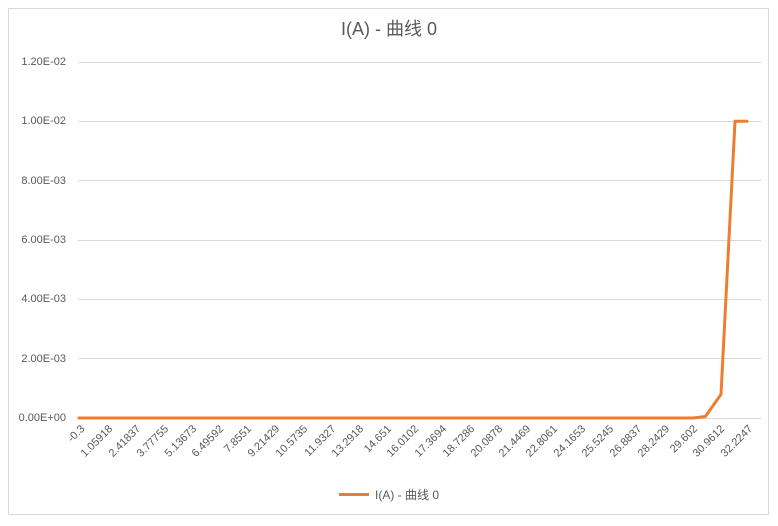 The image size is (778, 526). I want to click on legend-line-swatch, so click(353, 494).